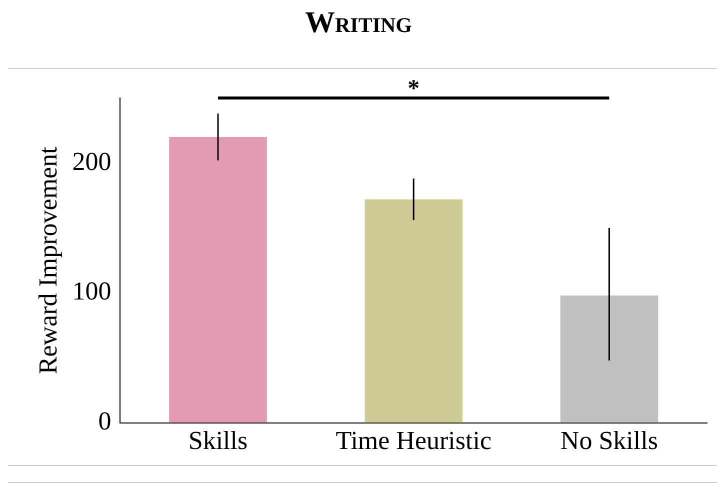 The height and width of the screenshot is (483, 717). Describe the element at coordinates (609, 441) in the screenshot. I see `x-tick-label: No Skills` at that location.